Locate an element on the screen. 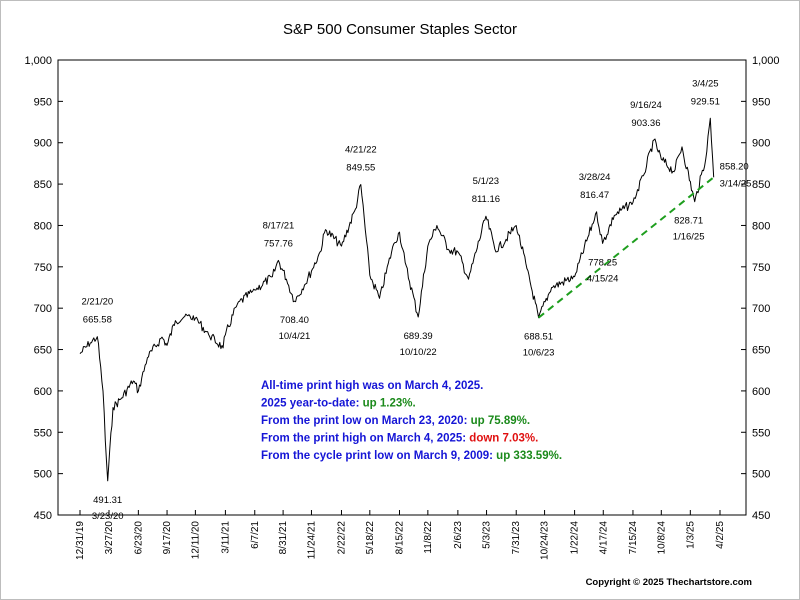  annotation-value: 665.58 is located at coordinates (97, 320).